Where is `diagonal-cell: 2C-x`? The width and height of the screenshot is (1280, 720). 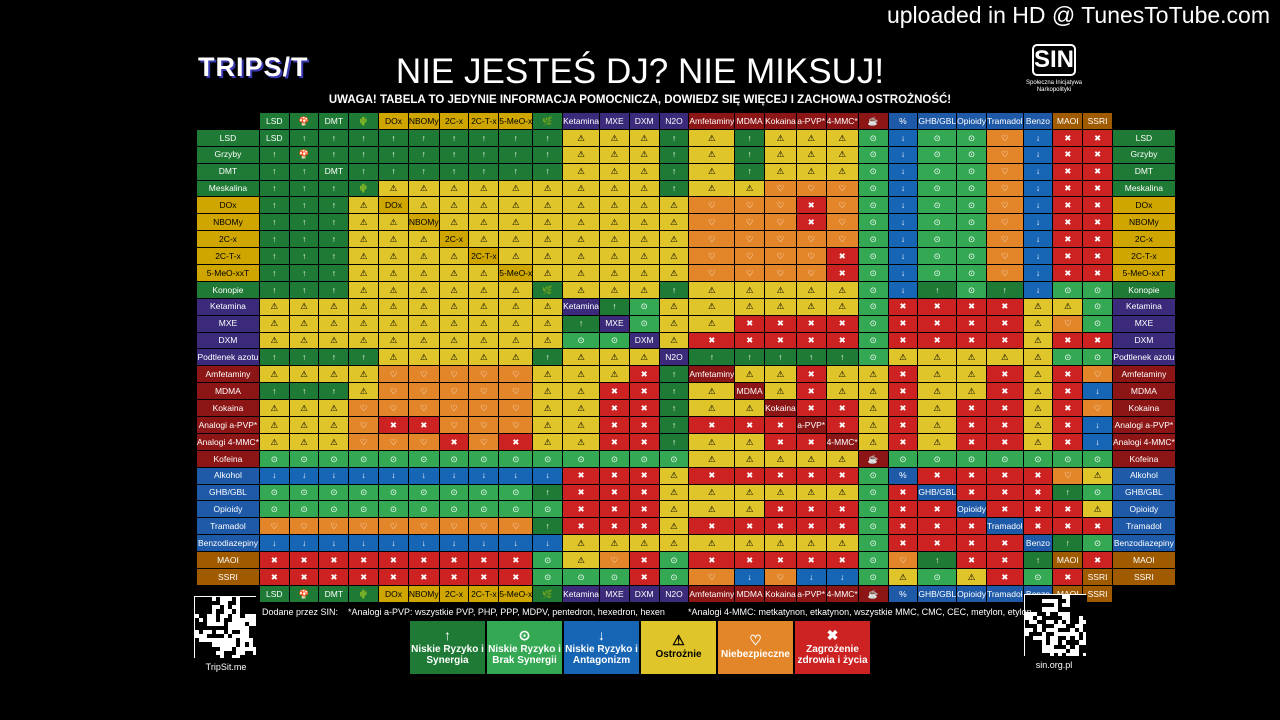 diagonal-cell: 2C-x is located at coordinates (454, 239).